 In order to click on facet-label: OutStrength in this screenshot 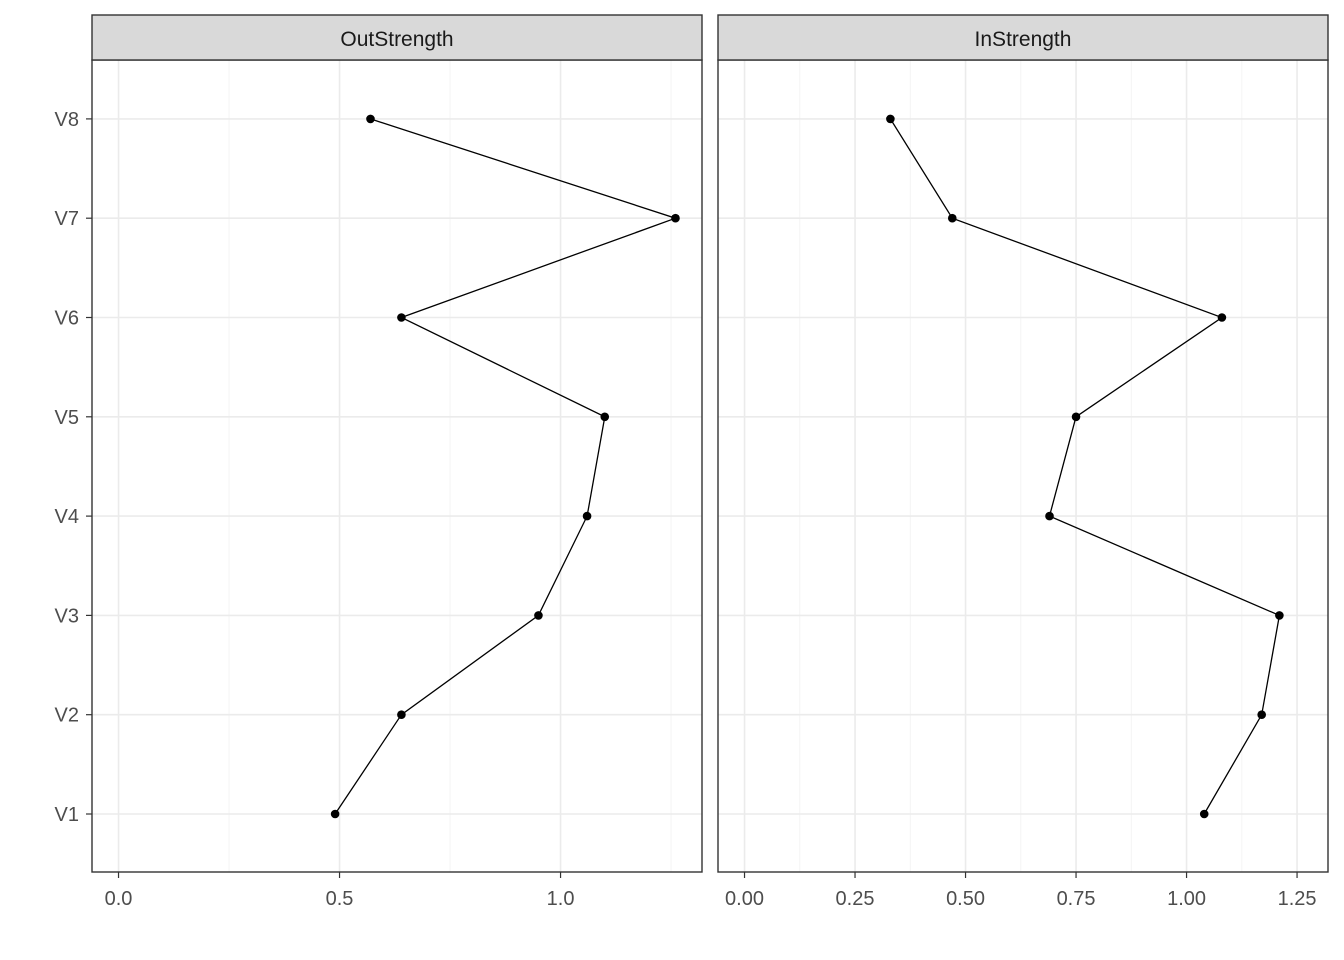, I will do `click(396, 39)`.